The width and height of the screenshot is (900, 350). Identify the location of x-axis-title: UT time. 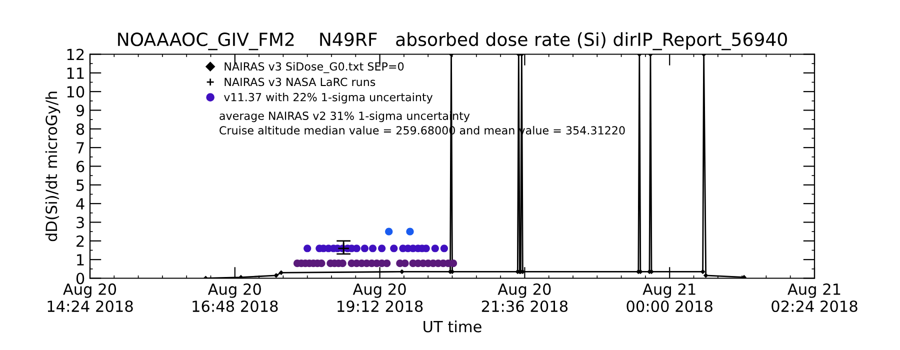
(453, 326).